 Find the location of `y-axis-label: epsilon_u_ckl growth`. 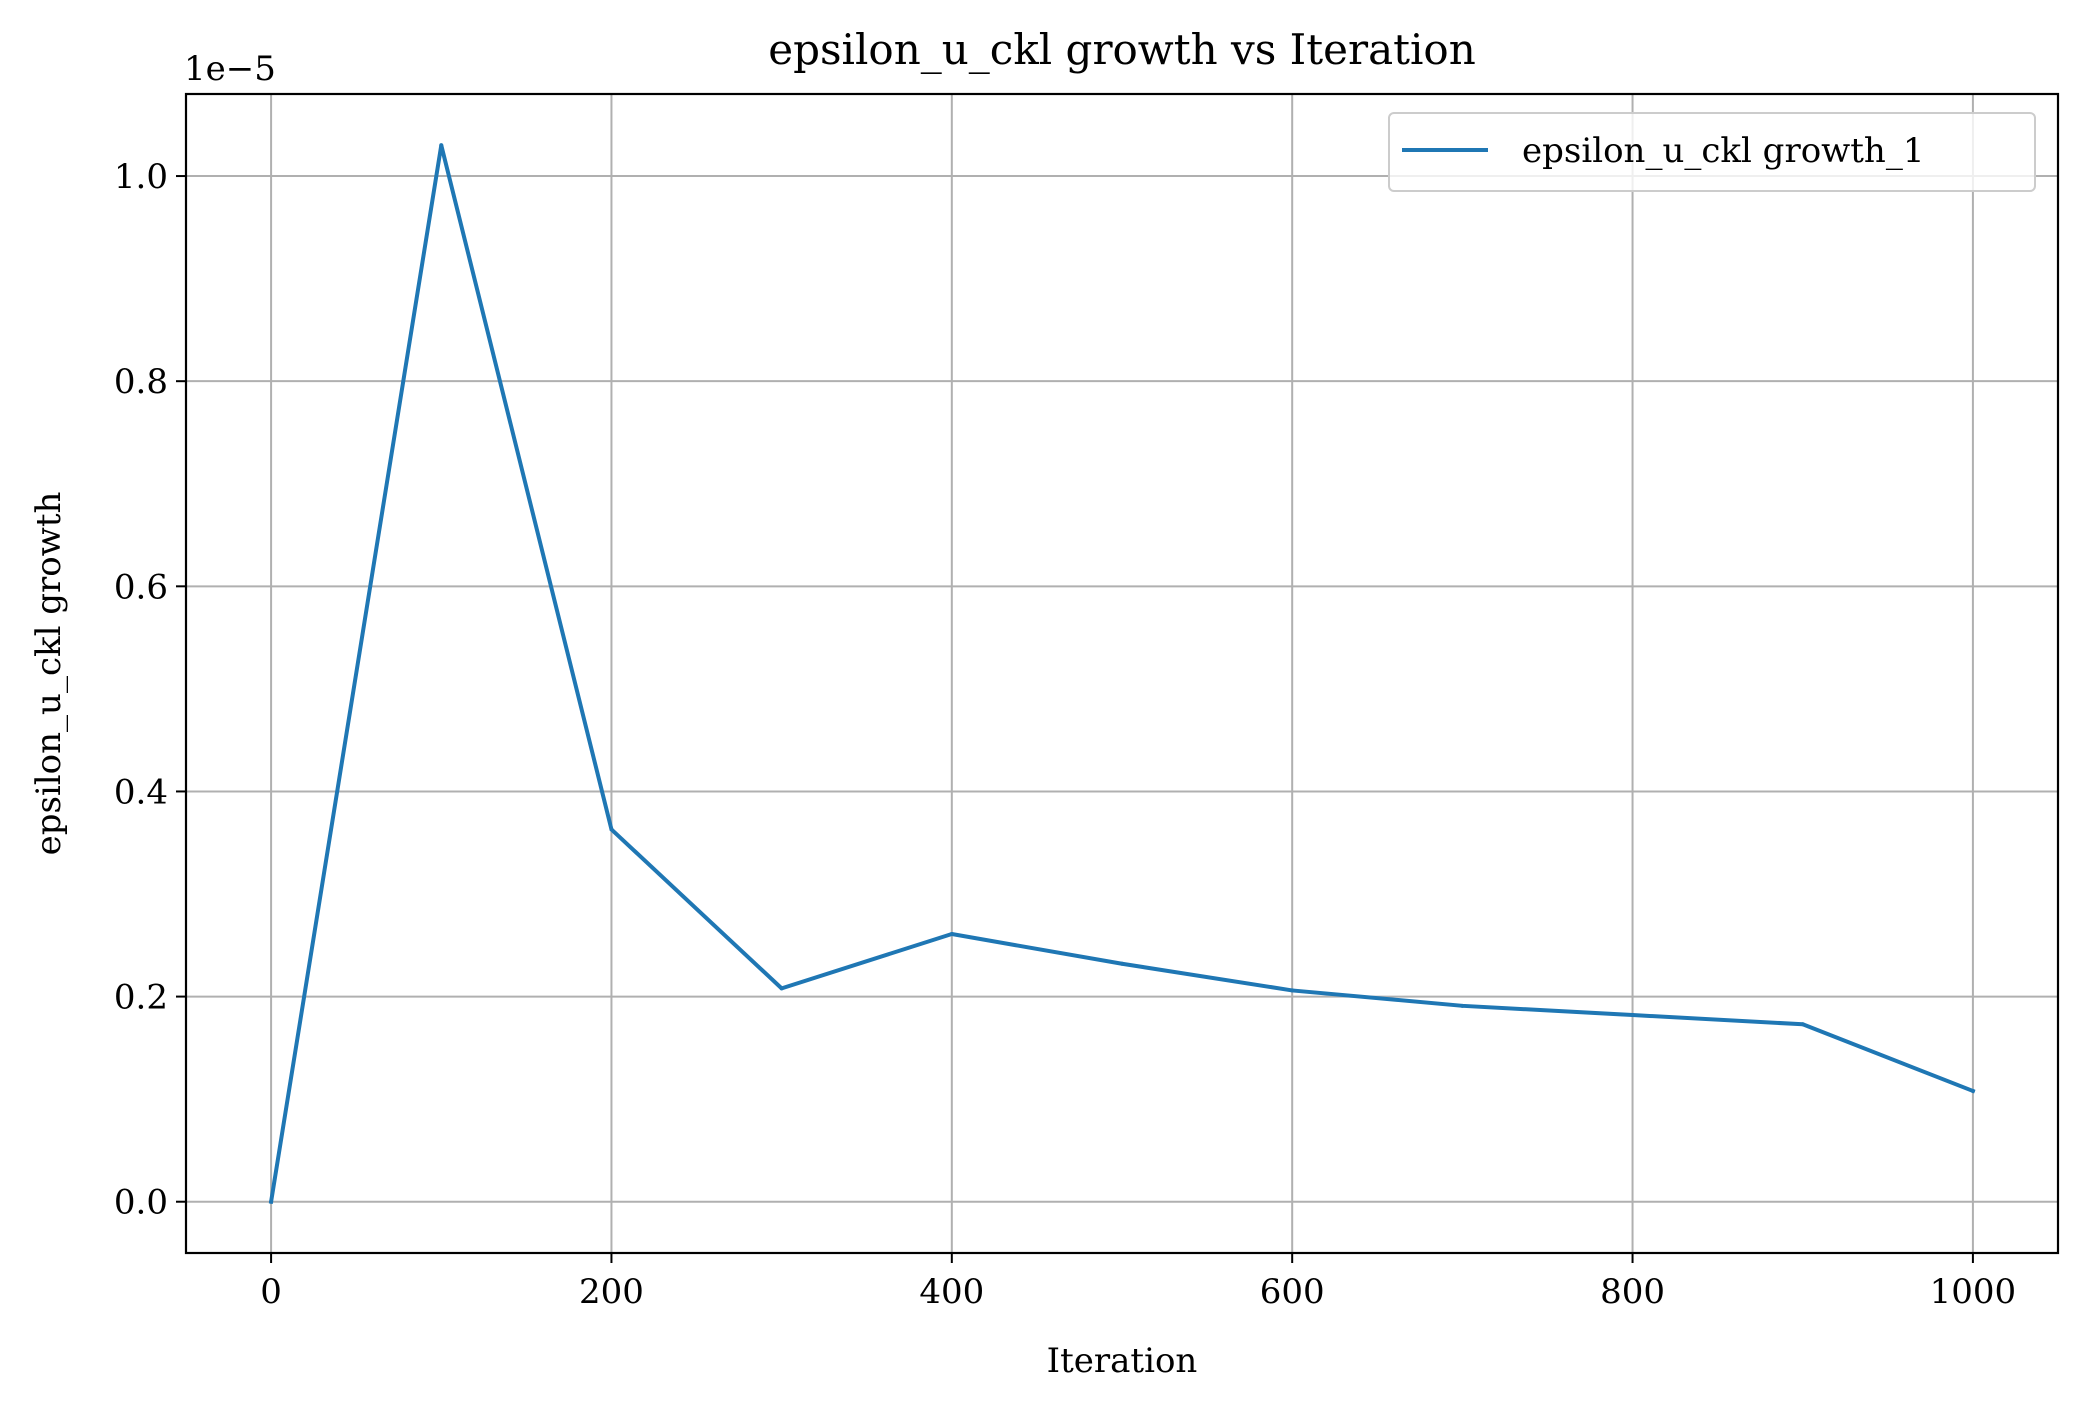

y-axis-label: epsilon_u_ckl growth is located at coordinates (49, 674).